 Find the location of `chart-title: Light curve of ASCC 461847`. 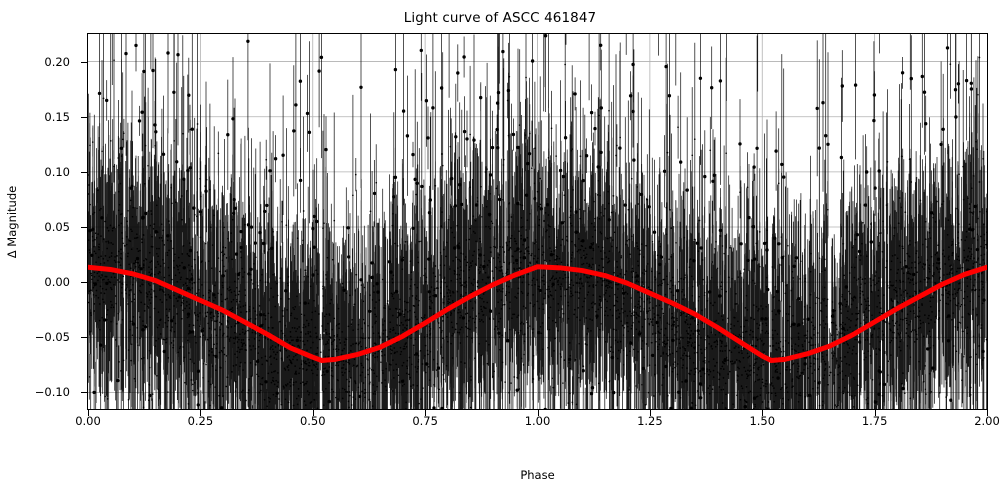

chart-title: Light curve of ASCC 461847 is located at coordinates (500, 18).